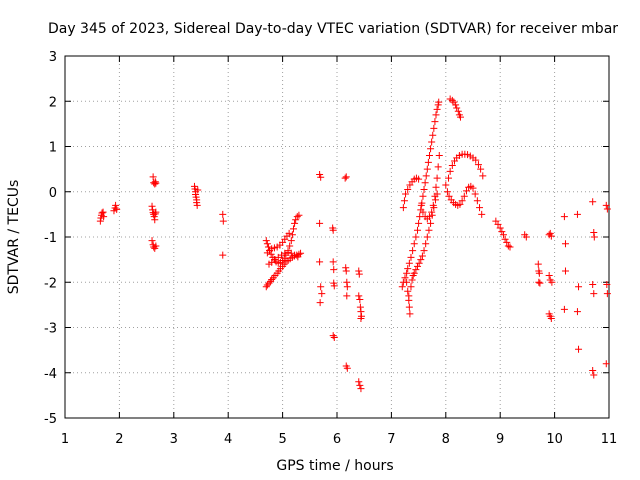 The width and height of the screenshot is (640, 480). What do you see at coordinates (50, 238) in the screenshot?
I see `y-tick-label: -1` at bounding box center [50, 238].